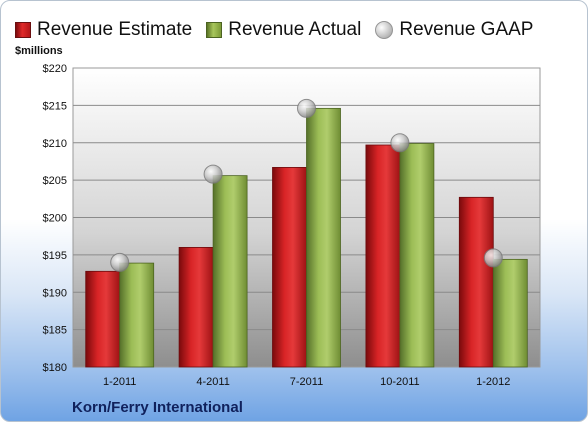 The image size is (588, 422). What do you see at coordinates (55, 144) in the screenshot?
I see `y-tick-label: $210` at bounding box center [55, 144].